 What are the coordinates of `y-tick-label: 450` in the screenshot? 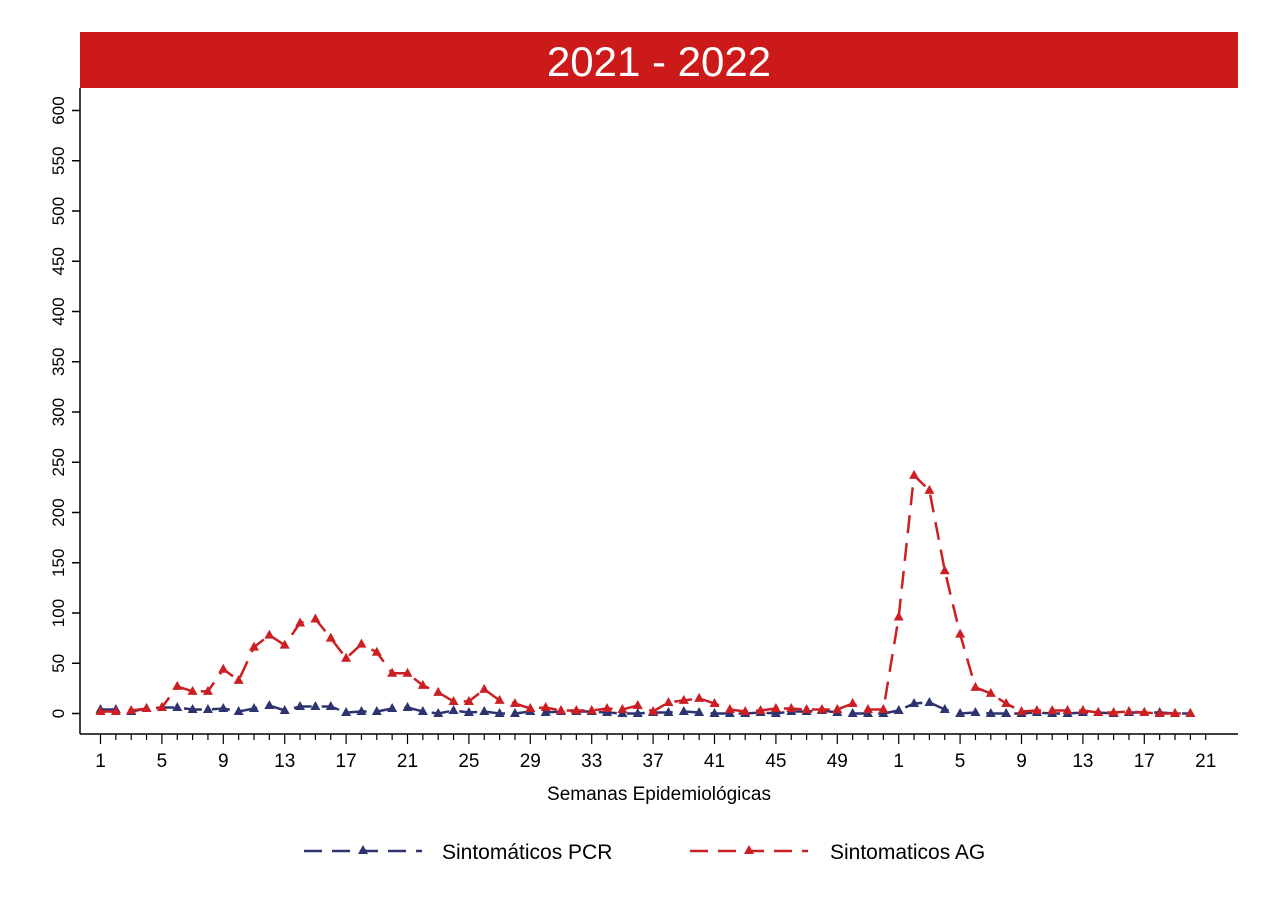 It's located at (58, 261).